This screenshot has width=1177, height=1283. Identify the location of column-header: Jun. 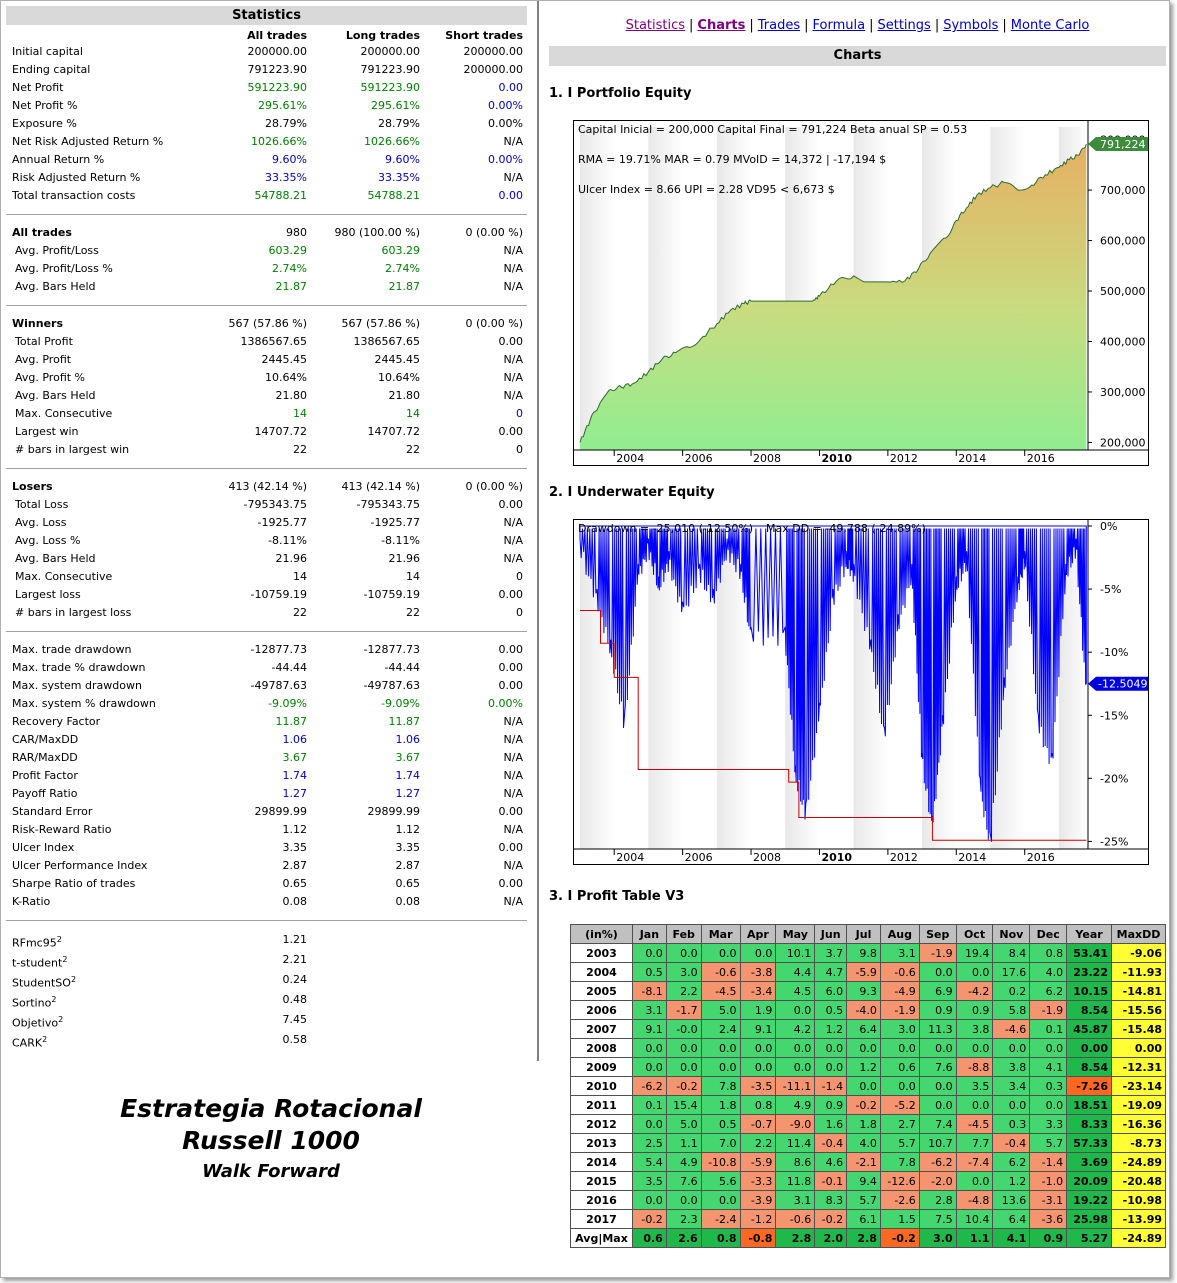
(831, 934).